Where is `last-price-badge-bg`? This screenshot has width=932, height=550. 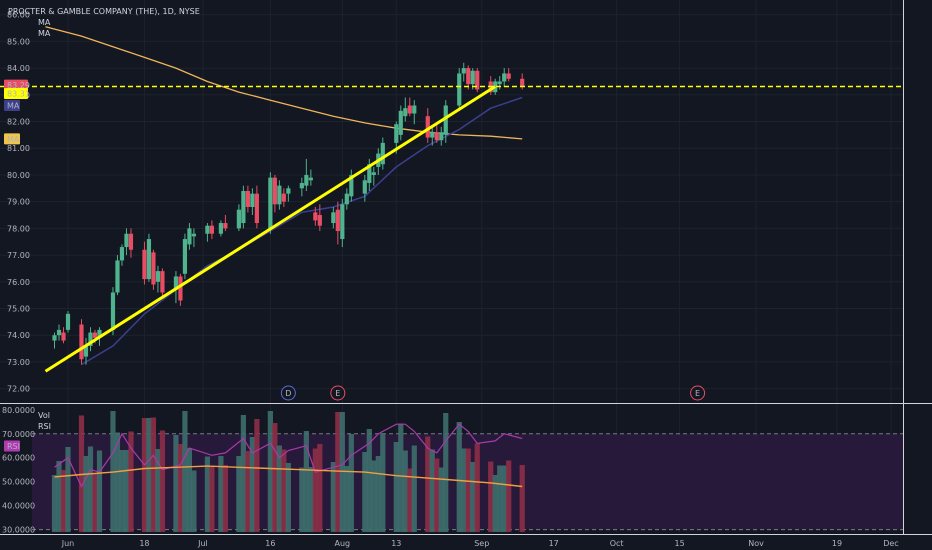
last-price-badge-bg is located at coordinates (16, 85).